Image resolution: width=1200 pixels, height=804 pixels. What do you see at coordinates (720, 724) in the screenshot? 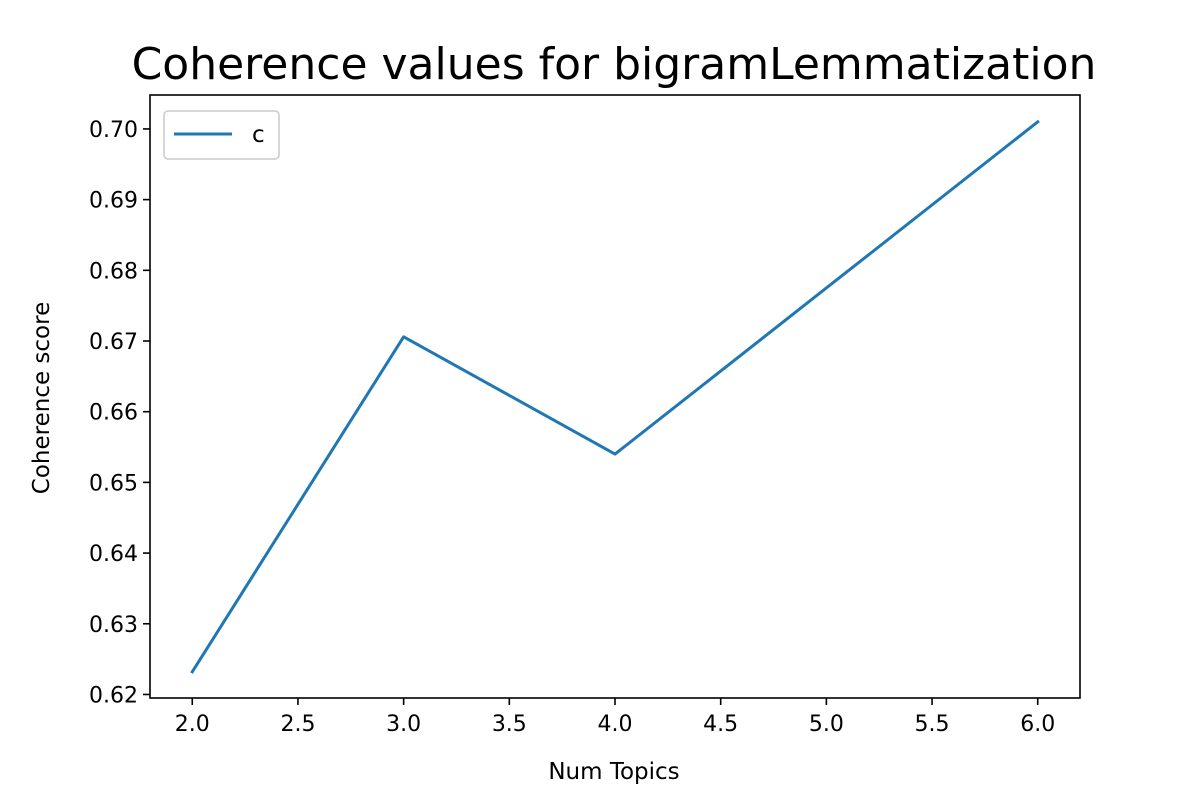
I see `x-tick-label: 4.5` at bounding box center [720, 724].